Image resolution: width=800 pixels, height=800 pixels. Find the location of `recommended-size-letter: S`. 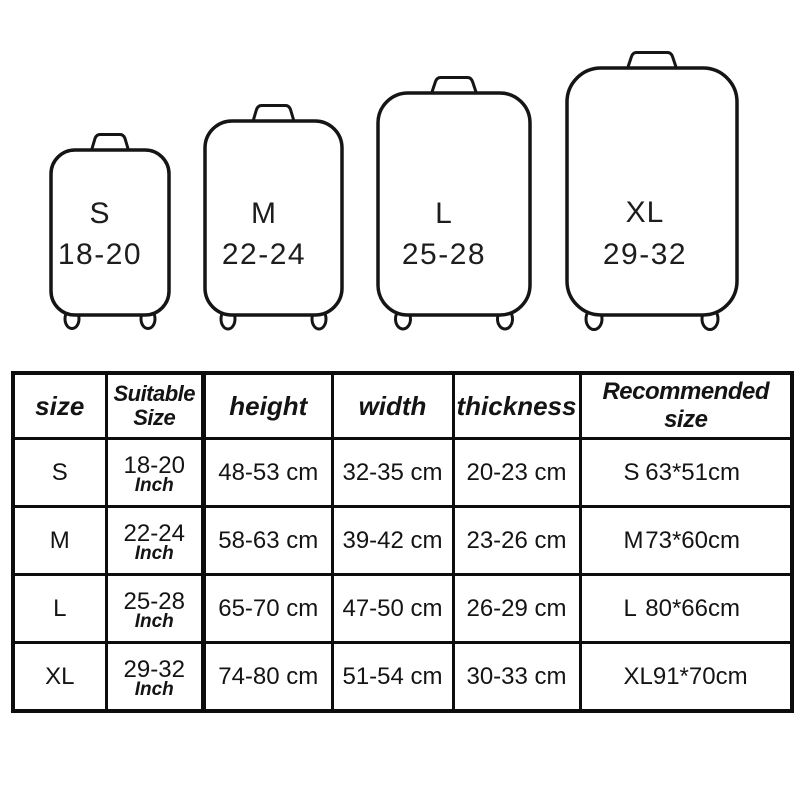

recommended-size-letter: S is located at coordinates (631, 472).